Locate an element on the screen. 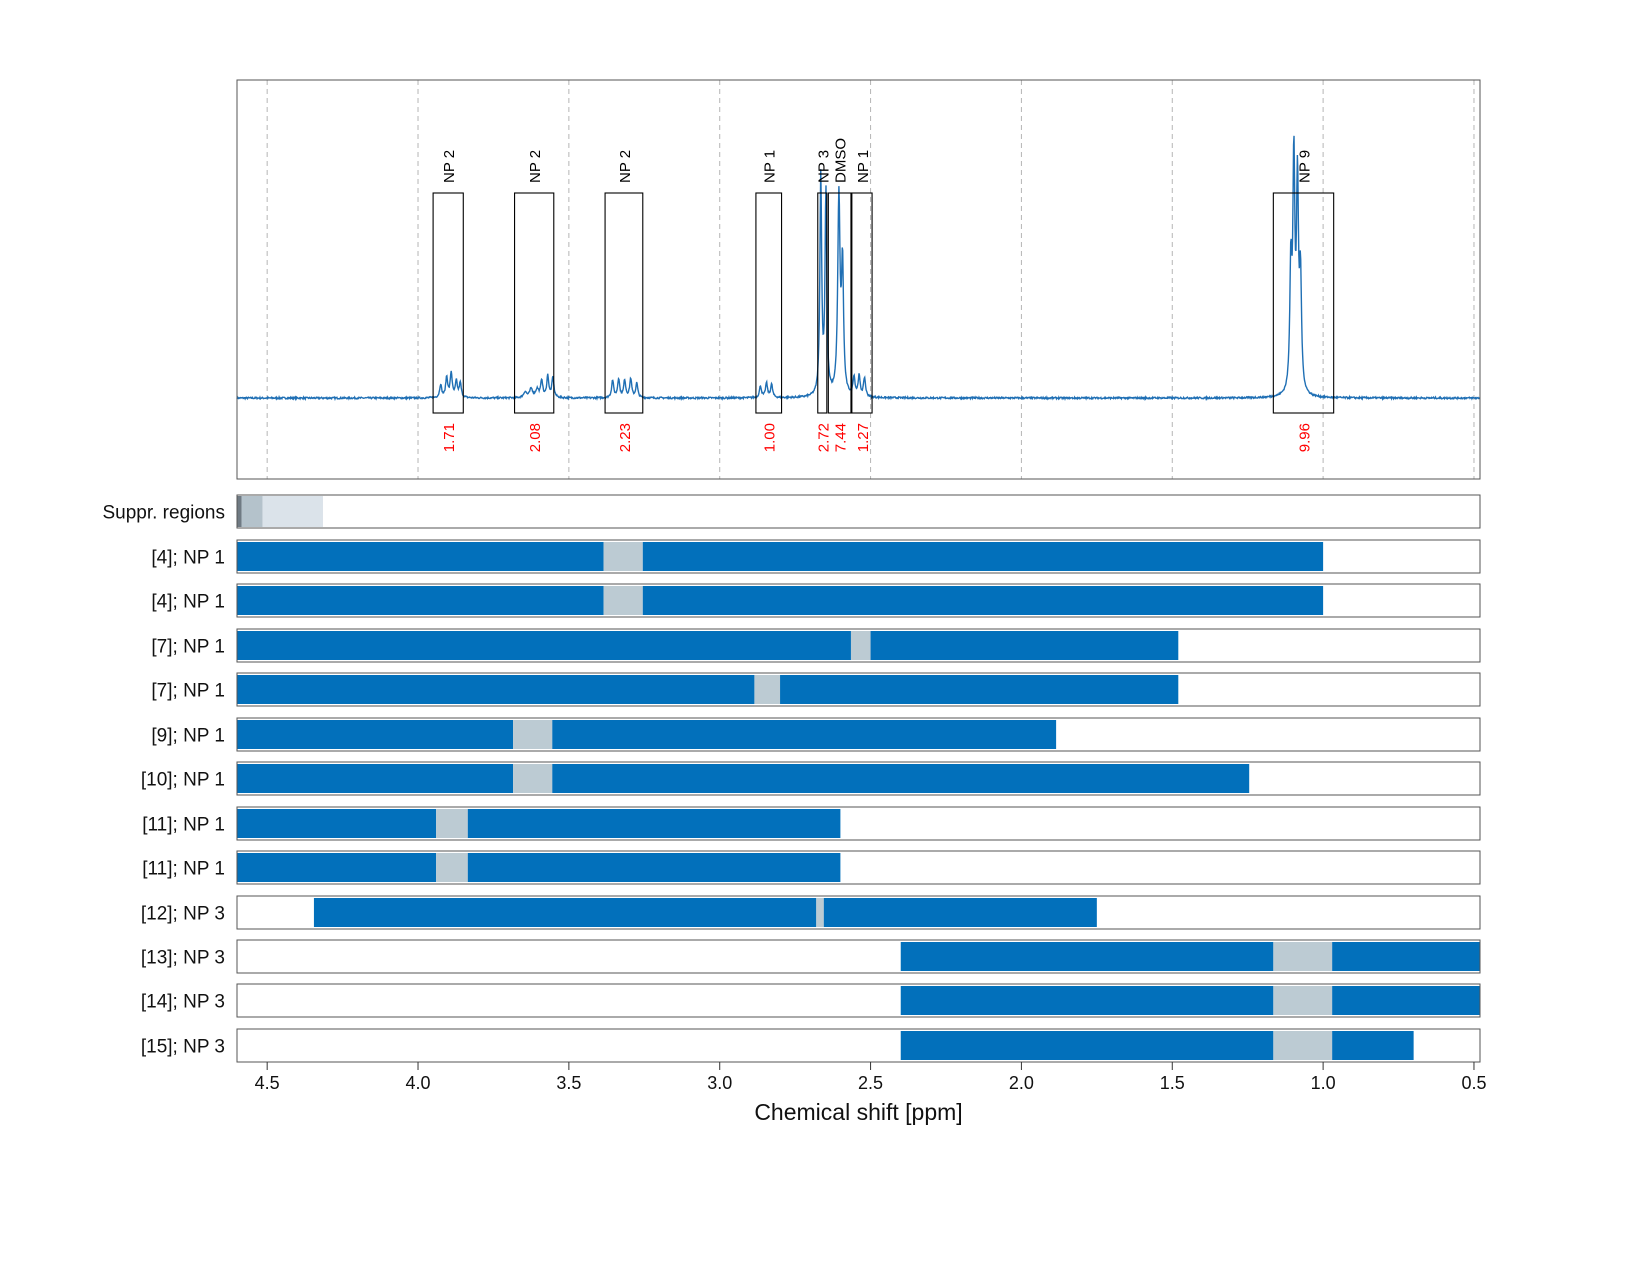  integration-region: NP 3 2.72 is located at coordinates (823, 301).